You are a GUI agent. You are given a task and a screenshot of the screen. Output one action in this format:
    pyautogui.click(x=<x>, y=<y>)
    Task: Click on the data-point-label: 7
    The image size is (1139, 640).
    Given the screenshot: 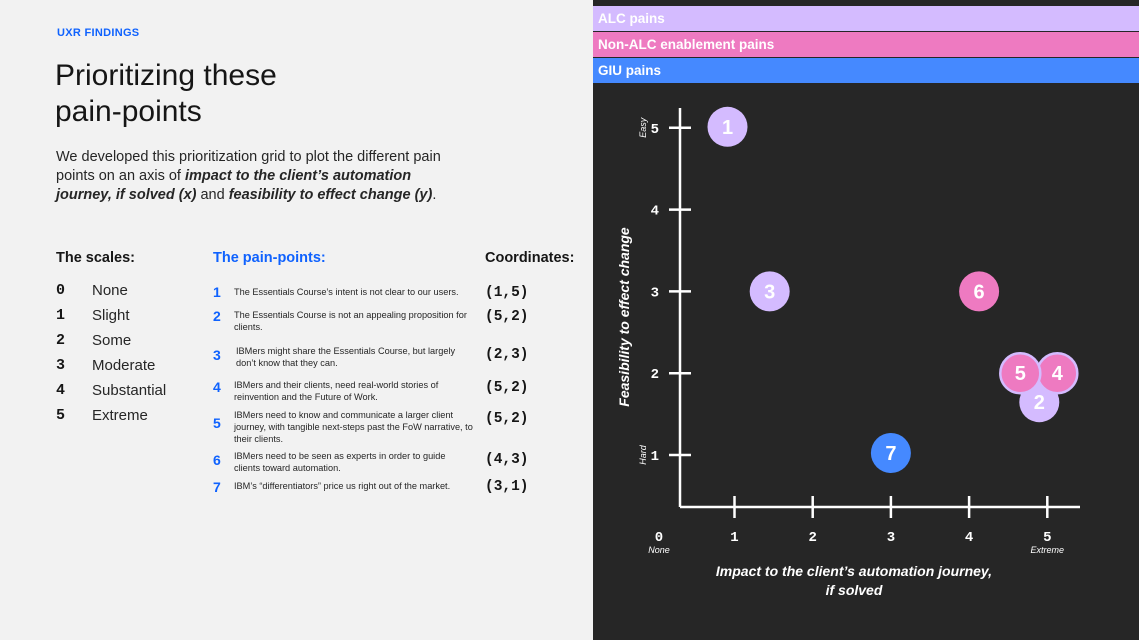 What is the action you would take?
    pyautogui.click(x=890, y=454)
    